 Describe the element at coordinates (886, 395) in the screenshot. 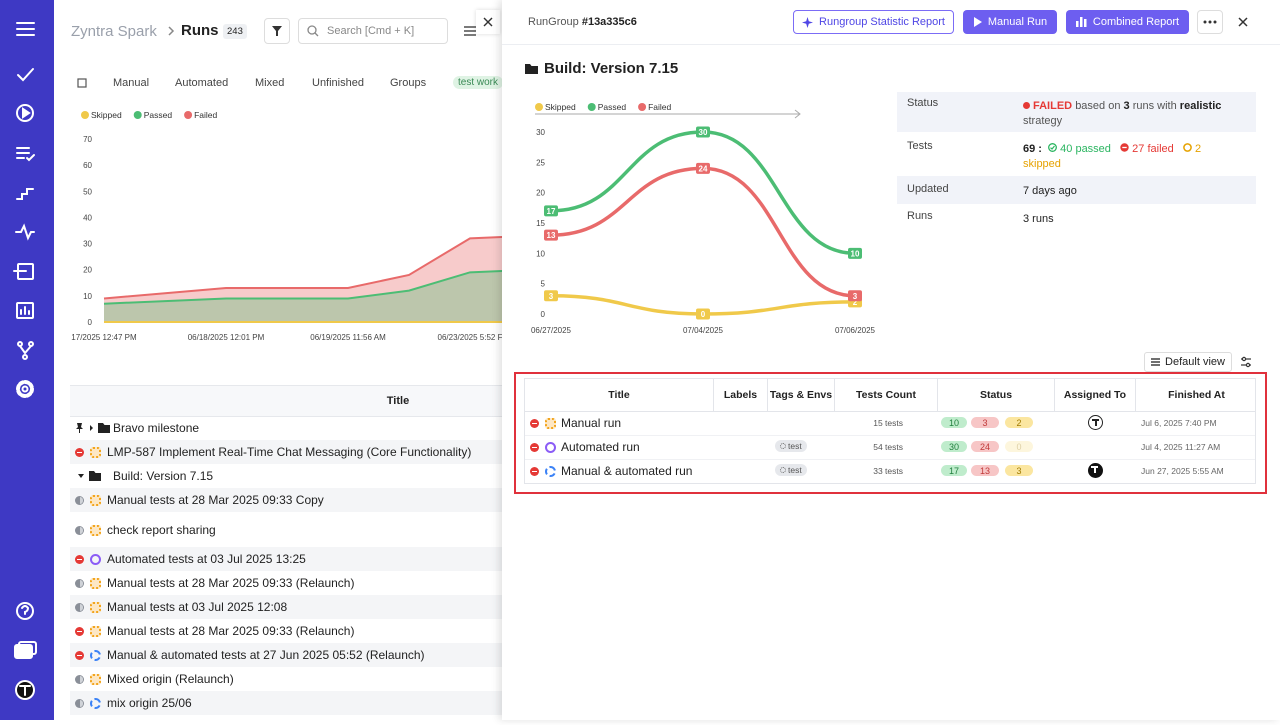

I see `column-header: Tests Count` at that location.